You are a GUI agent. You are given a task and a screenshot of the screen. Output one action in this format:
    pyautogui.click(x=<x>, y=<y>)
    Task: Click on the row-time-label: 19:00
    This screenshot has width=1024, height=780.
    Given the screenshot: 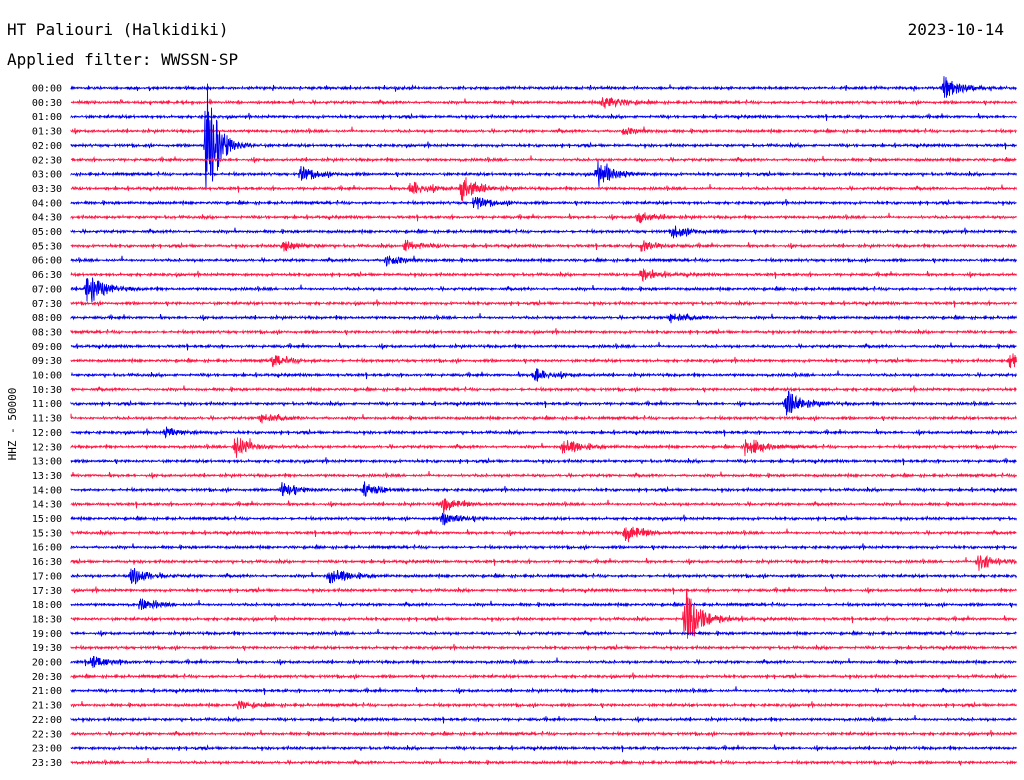 What is the action you would take?
    pyautogui.click(x=47, y=634)
    